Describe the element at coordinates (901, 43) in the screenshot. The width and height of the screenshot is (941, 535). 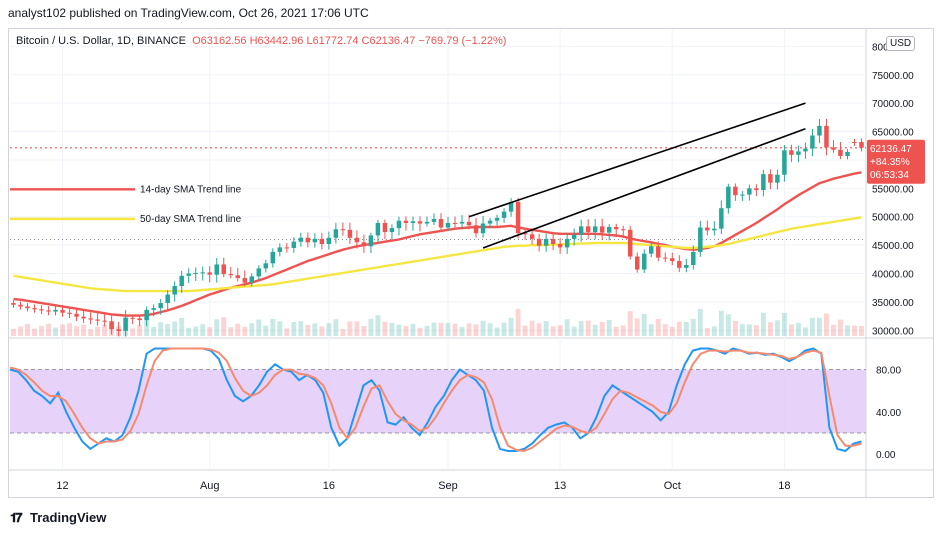
I see `currency-button: USD` at that location.